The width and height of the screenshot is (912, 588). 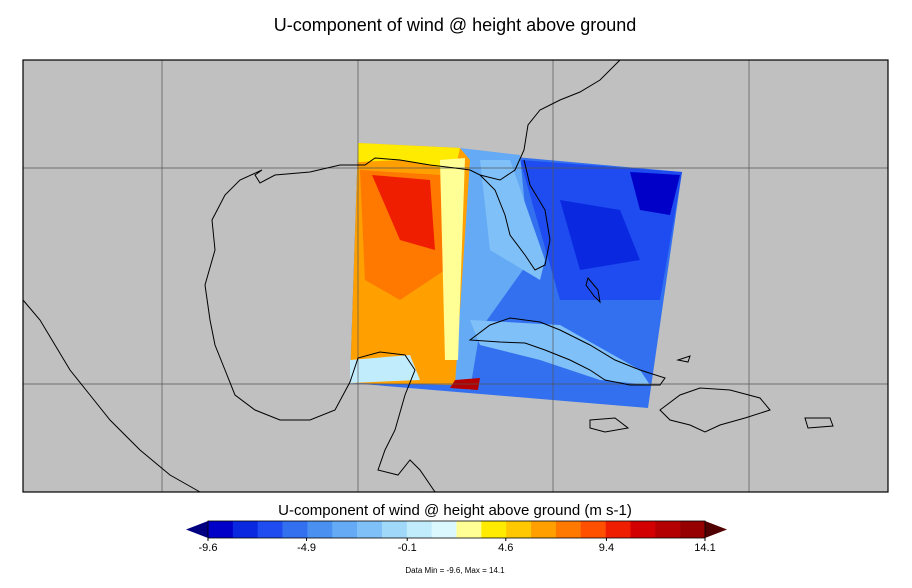 What do you see at coordinates (716, 529) in the screenshot?
I see `colorbar-over-arrow` at bounding box center [716, 529].